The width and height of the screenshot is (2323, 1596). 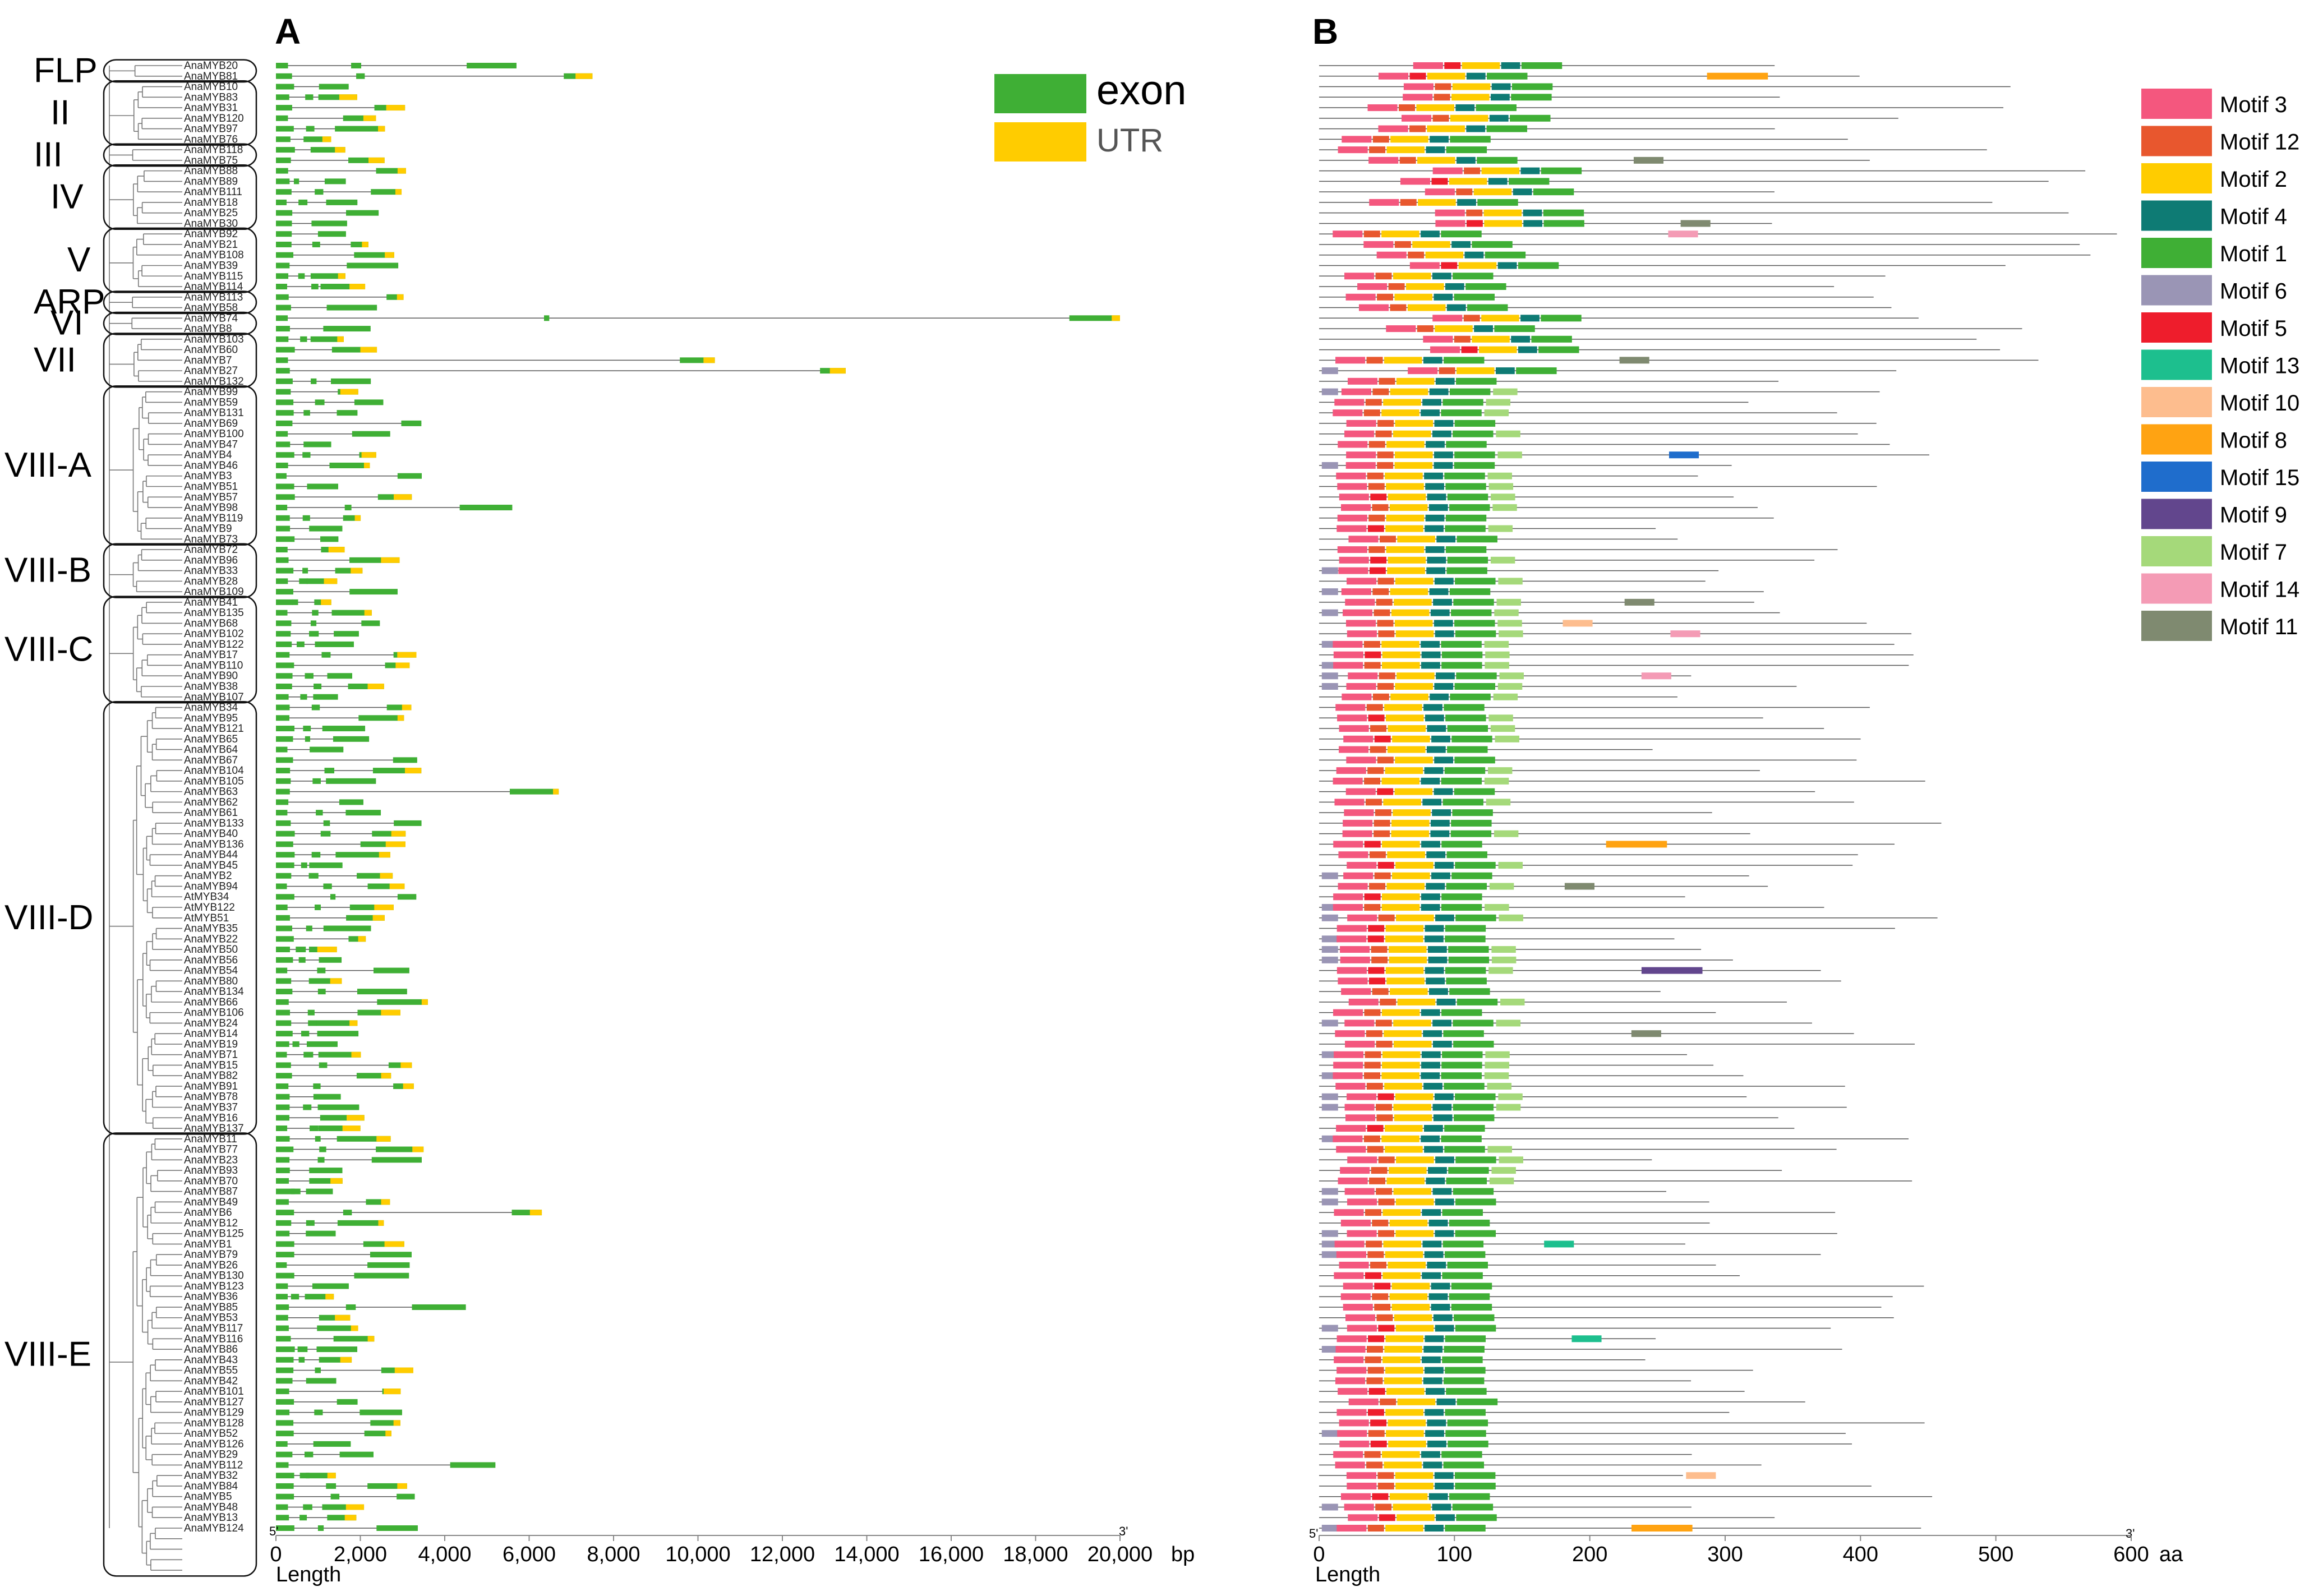 I want to click on gene-label: AnaMYB78, so click(x=211, y=1097).